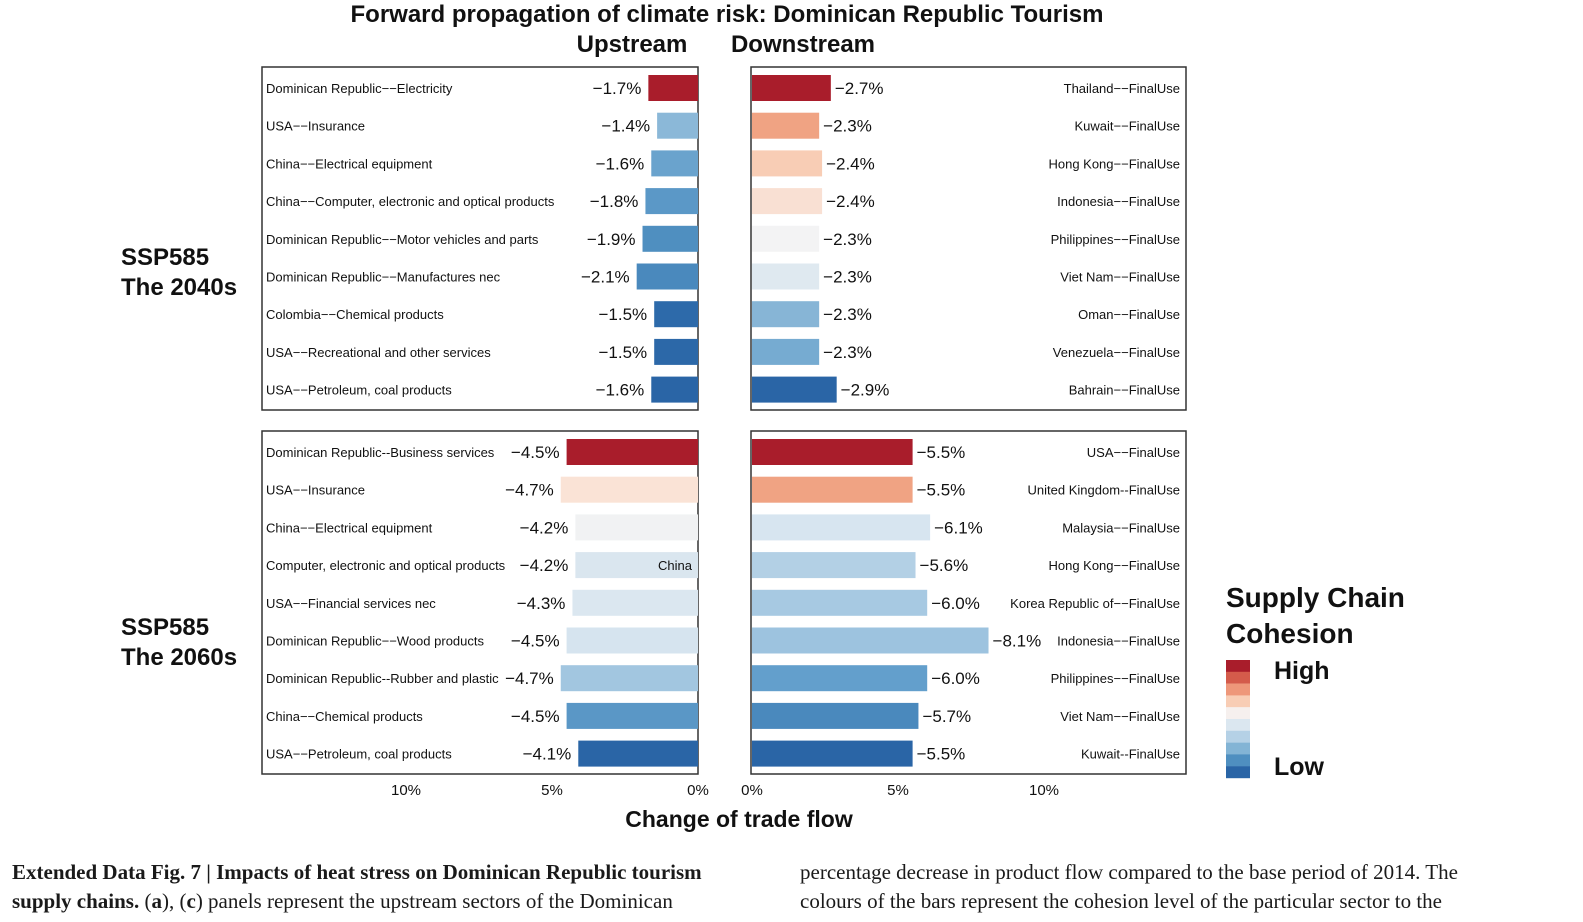 The image size is (1583, 922). What do you see at coordinates (76, 901) in the screenshot?
I see `caption-line2-bold: supply chains.` at bounding box center [76, 901].